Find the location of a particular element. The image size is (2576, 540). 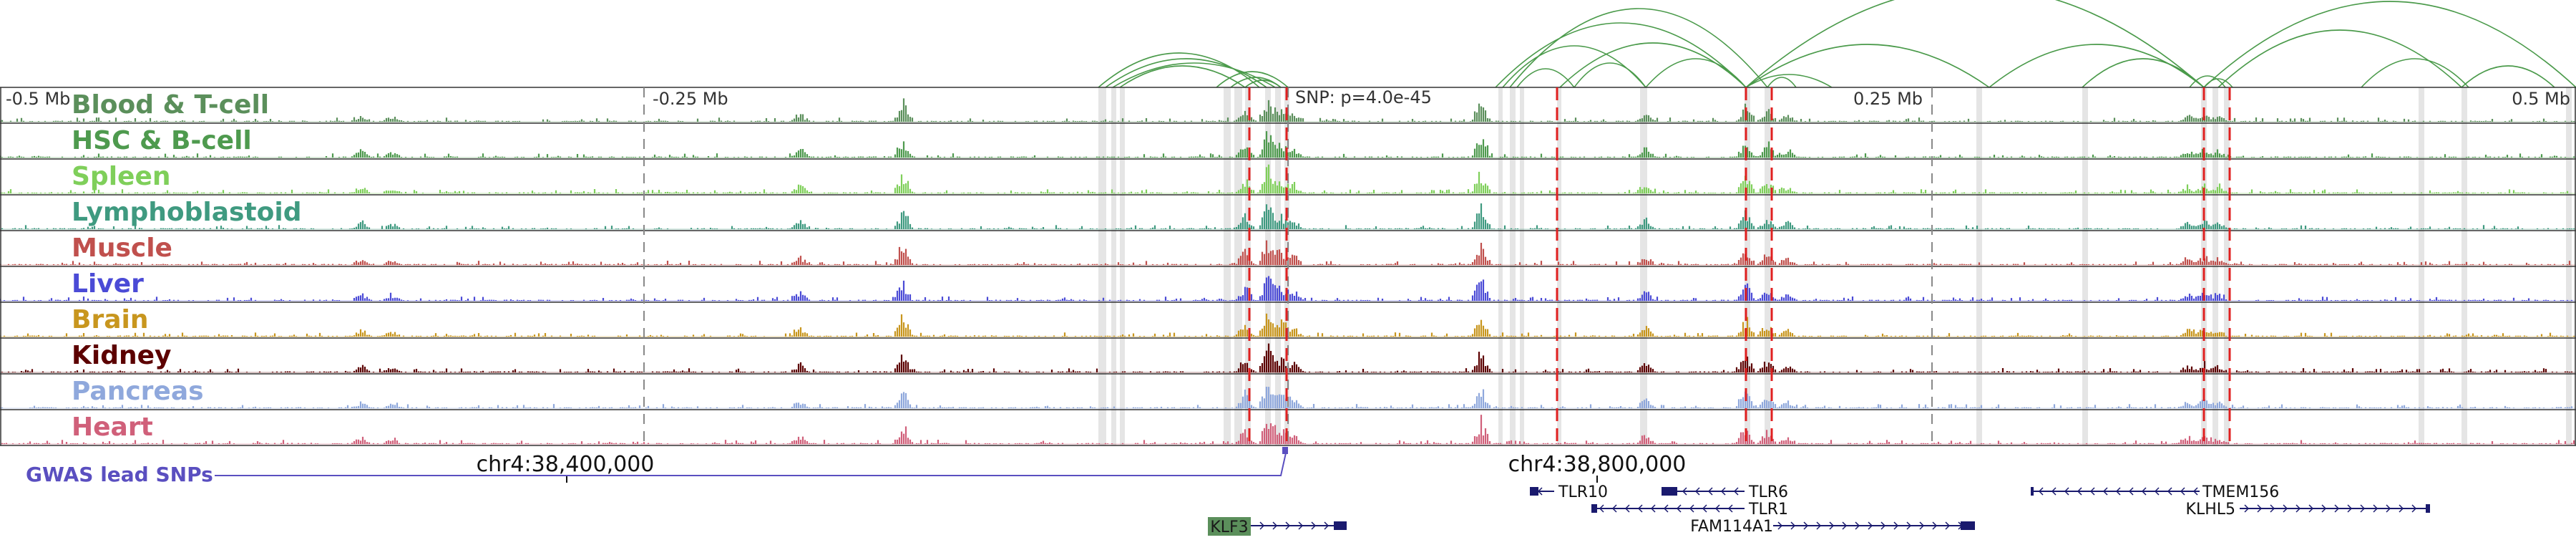

gene-label: KLF3 is located at coordinates (1229, 527).